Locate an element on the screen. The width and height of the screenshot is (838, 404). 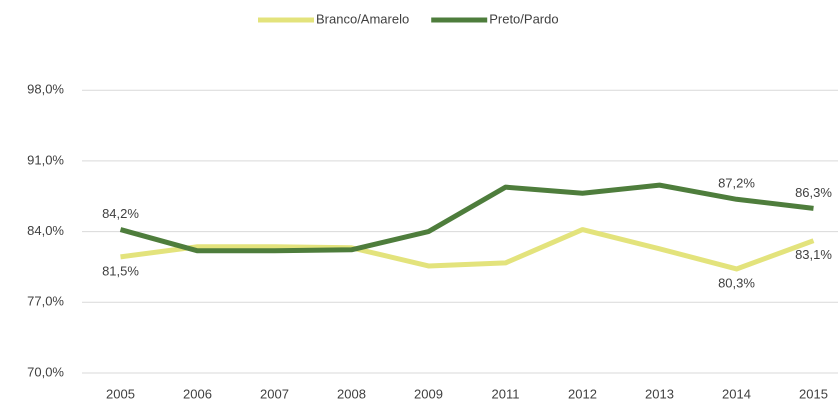
x-tick-label: 2015 is located at coordinates (813, 393).